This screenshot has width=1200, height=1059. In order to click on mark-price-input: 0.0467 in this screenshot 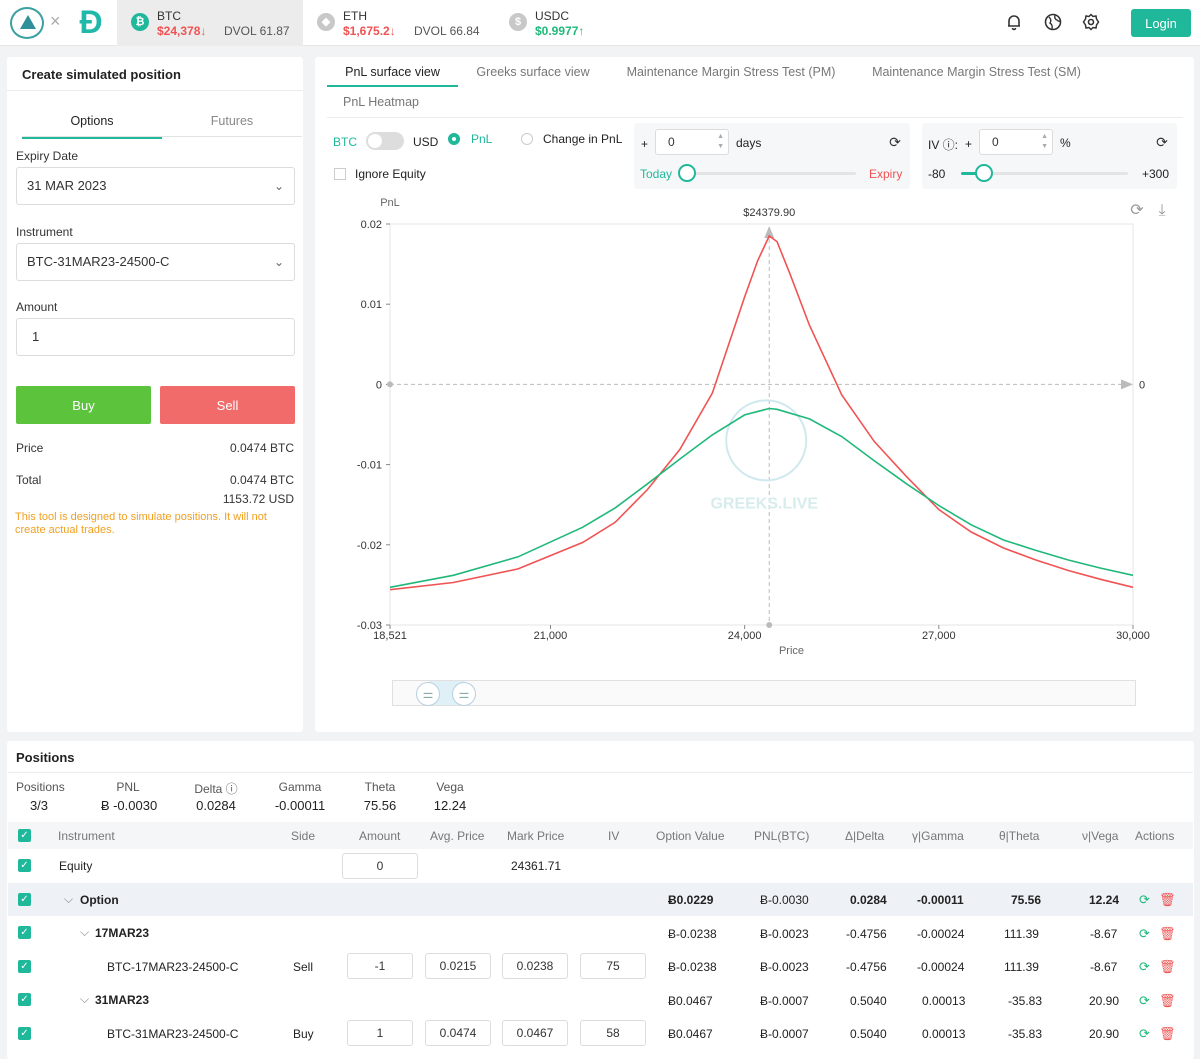, I will do `click(535, 1033)`.